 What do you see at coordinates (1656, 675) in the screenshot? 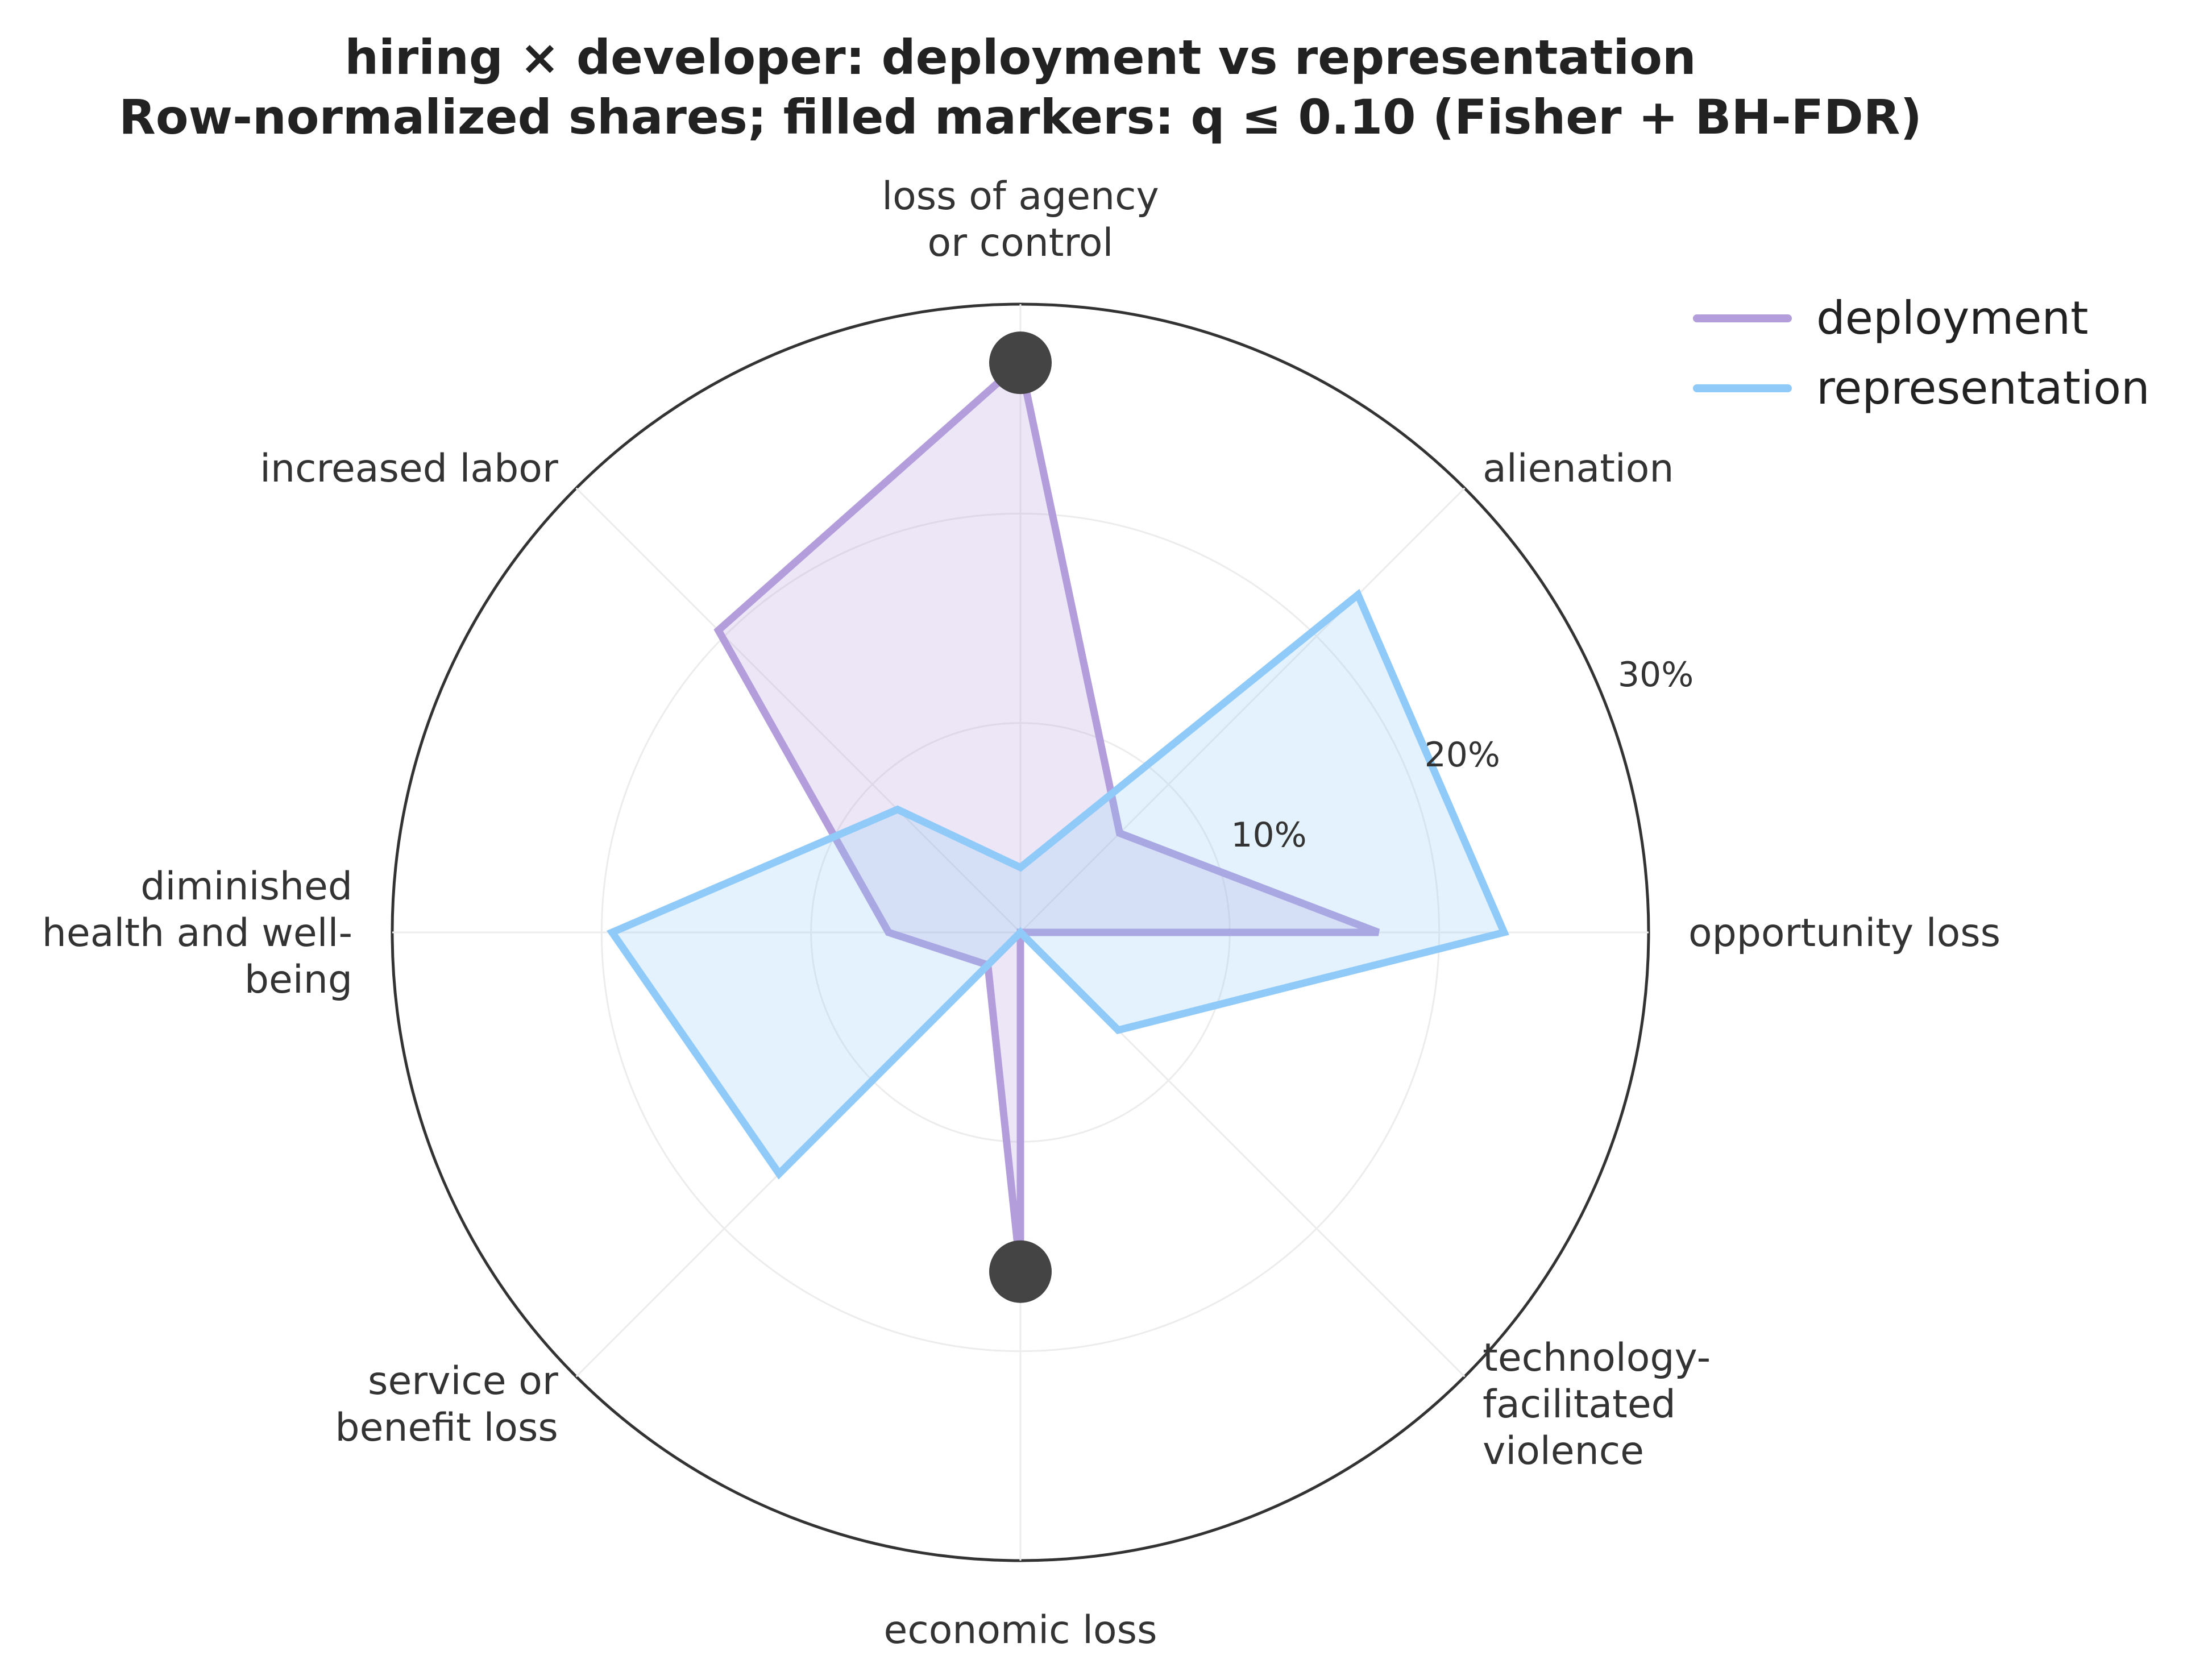
I see `radial-tick-label: 30%` at bounding box center [1656, 675].